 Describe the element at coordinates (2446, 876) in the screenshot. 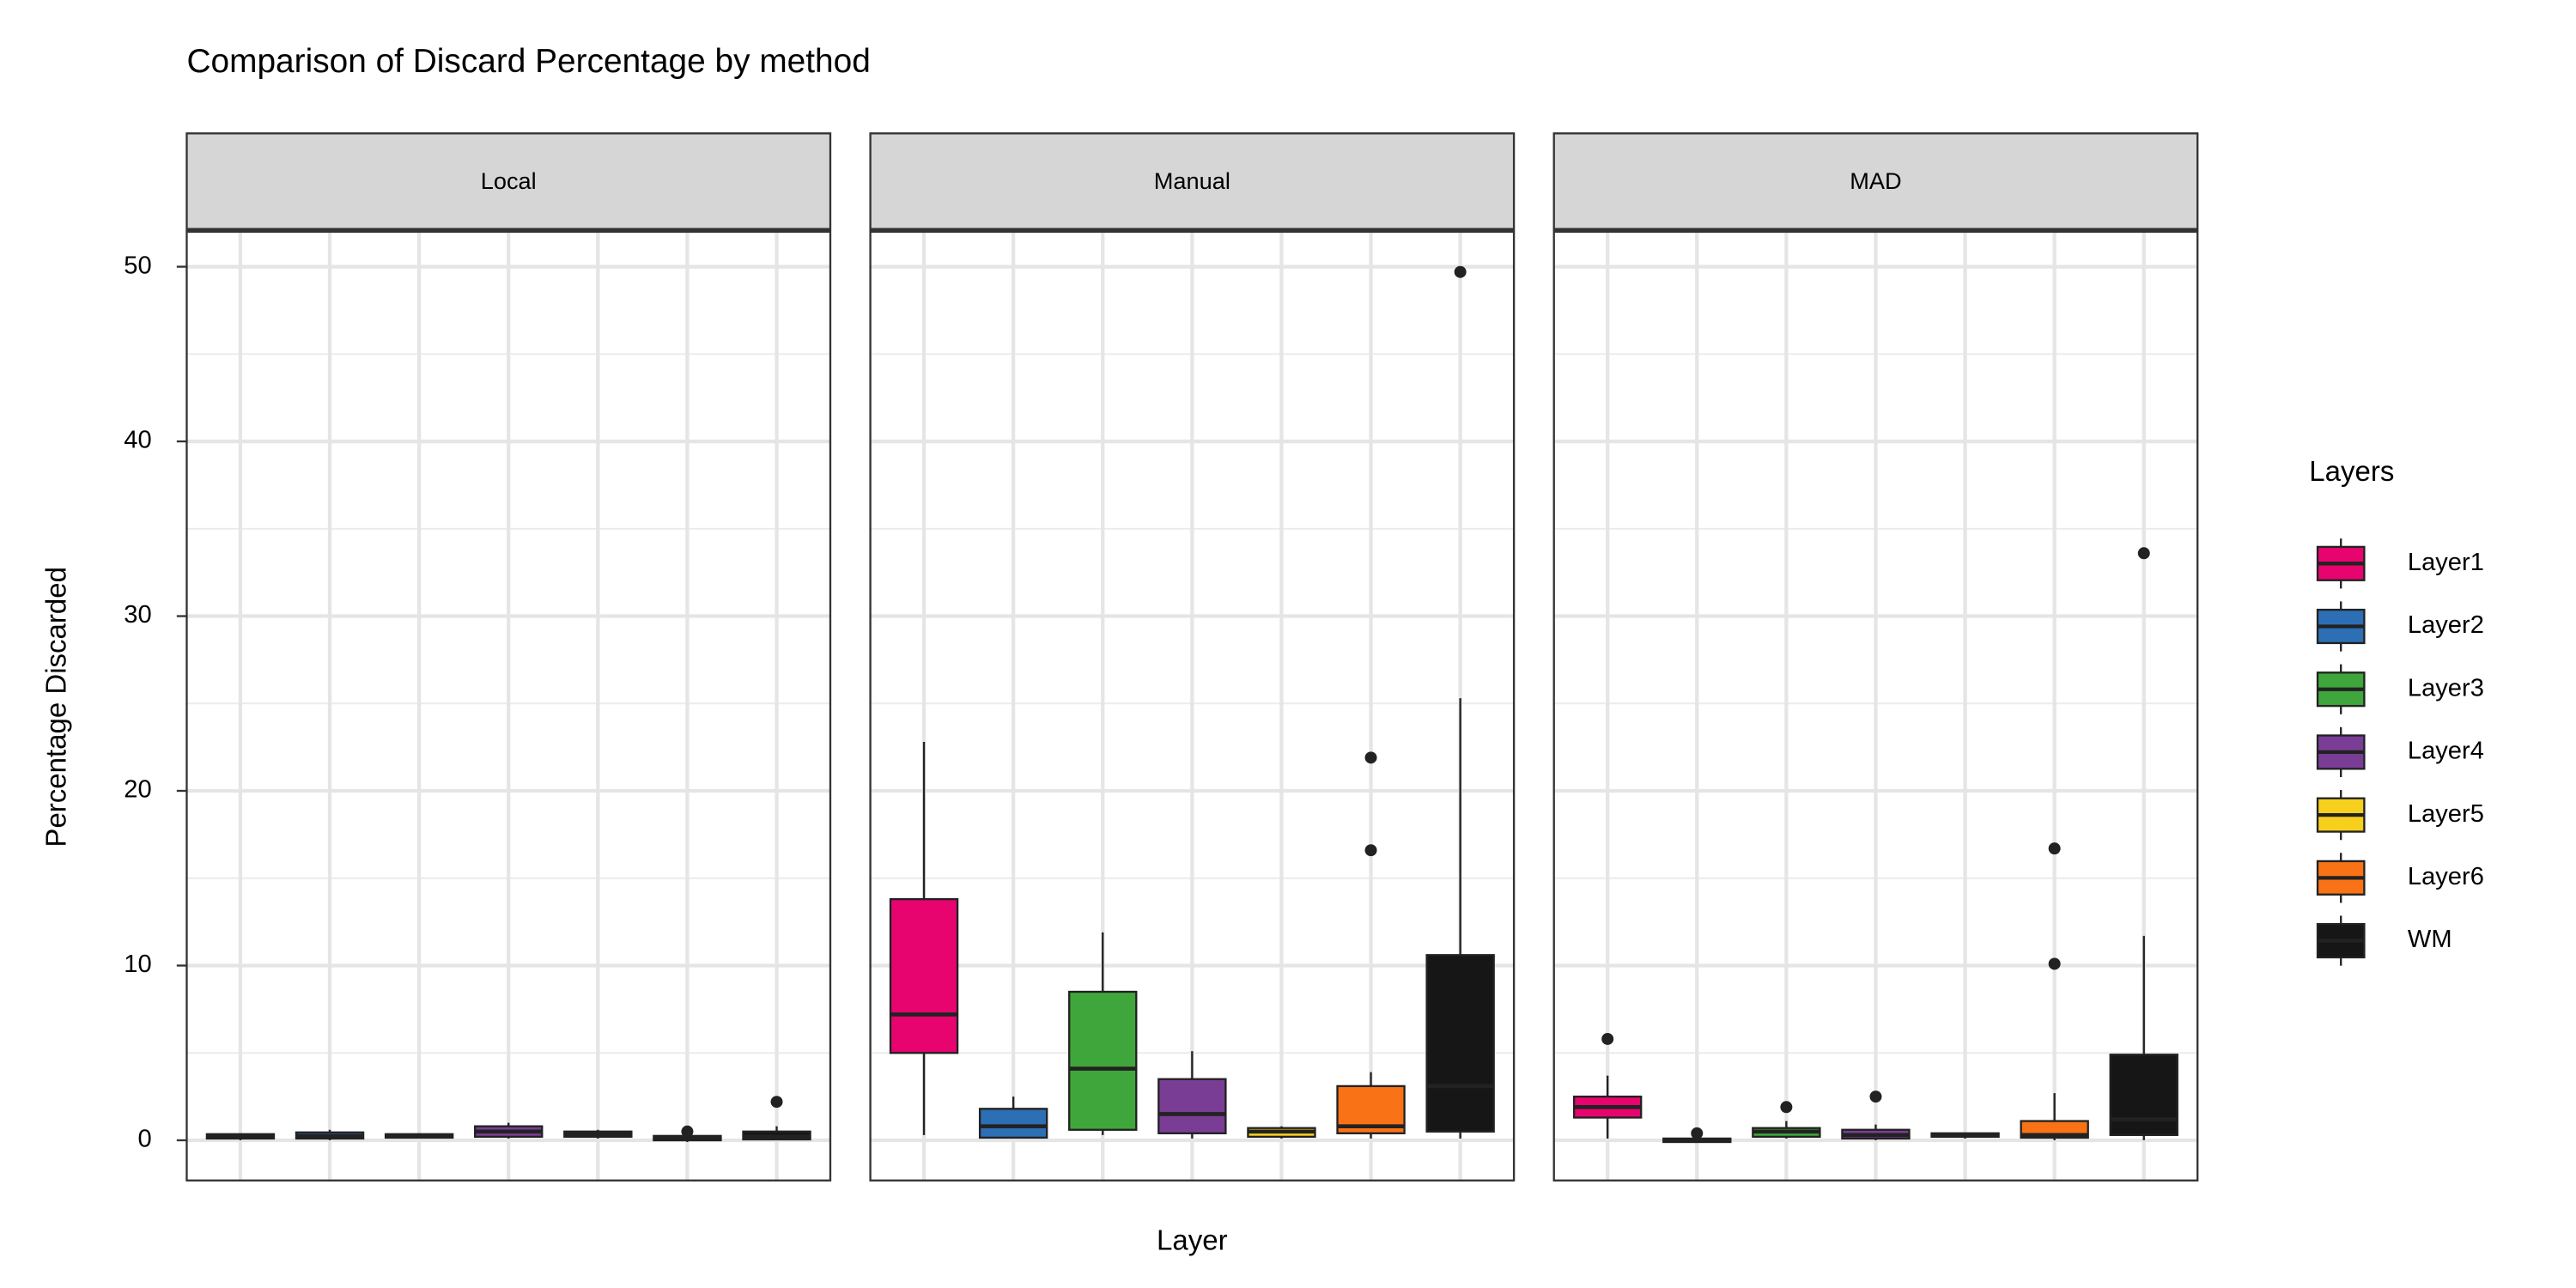

I see `legend-label: Layer6` at that location.